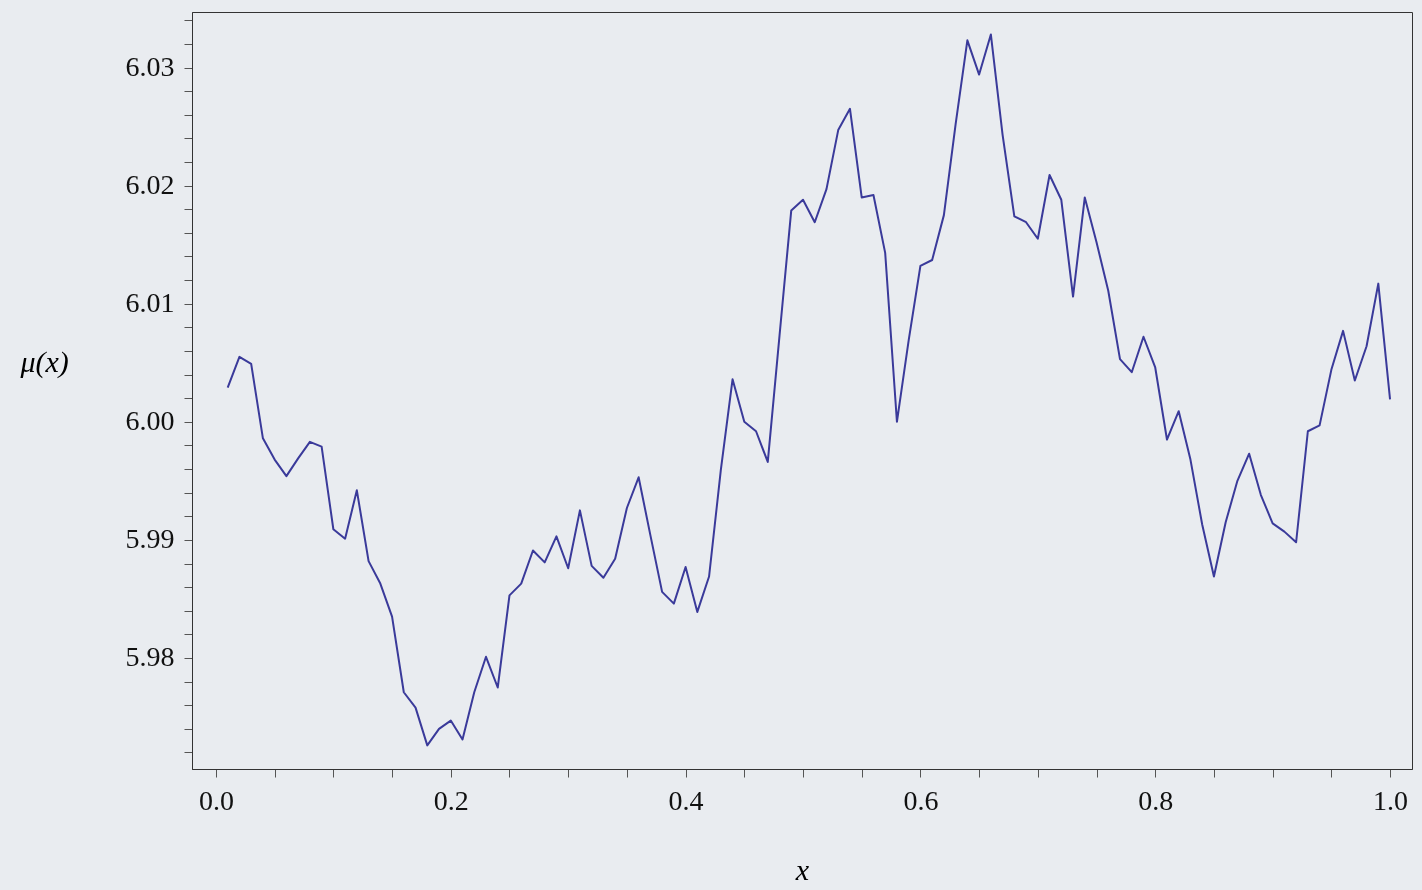 Image resolution: width=1422 pixels, height=890 pixels. Describe the element at coordinates (150, 421) in the screenshot. I see `y-tick-label: 6.00` at that location.